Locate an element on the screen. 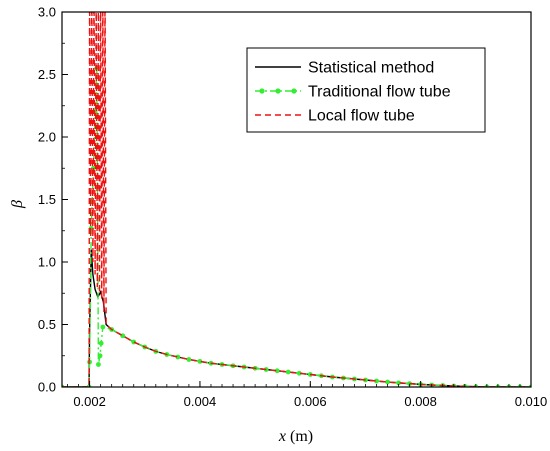  y-tick-label: 3.0 is located at coordinates (47, 12).